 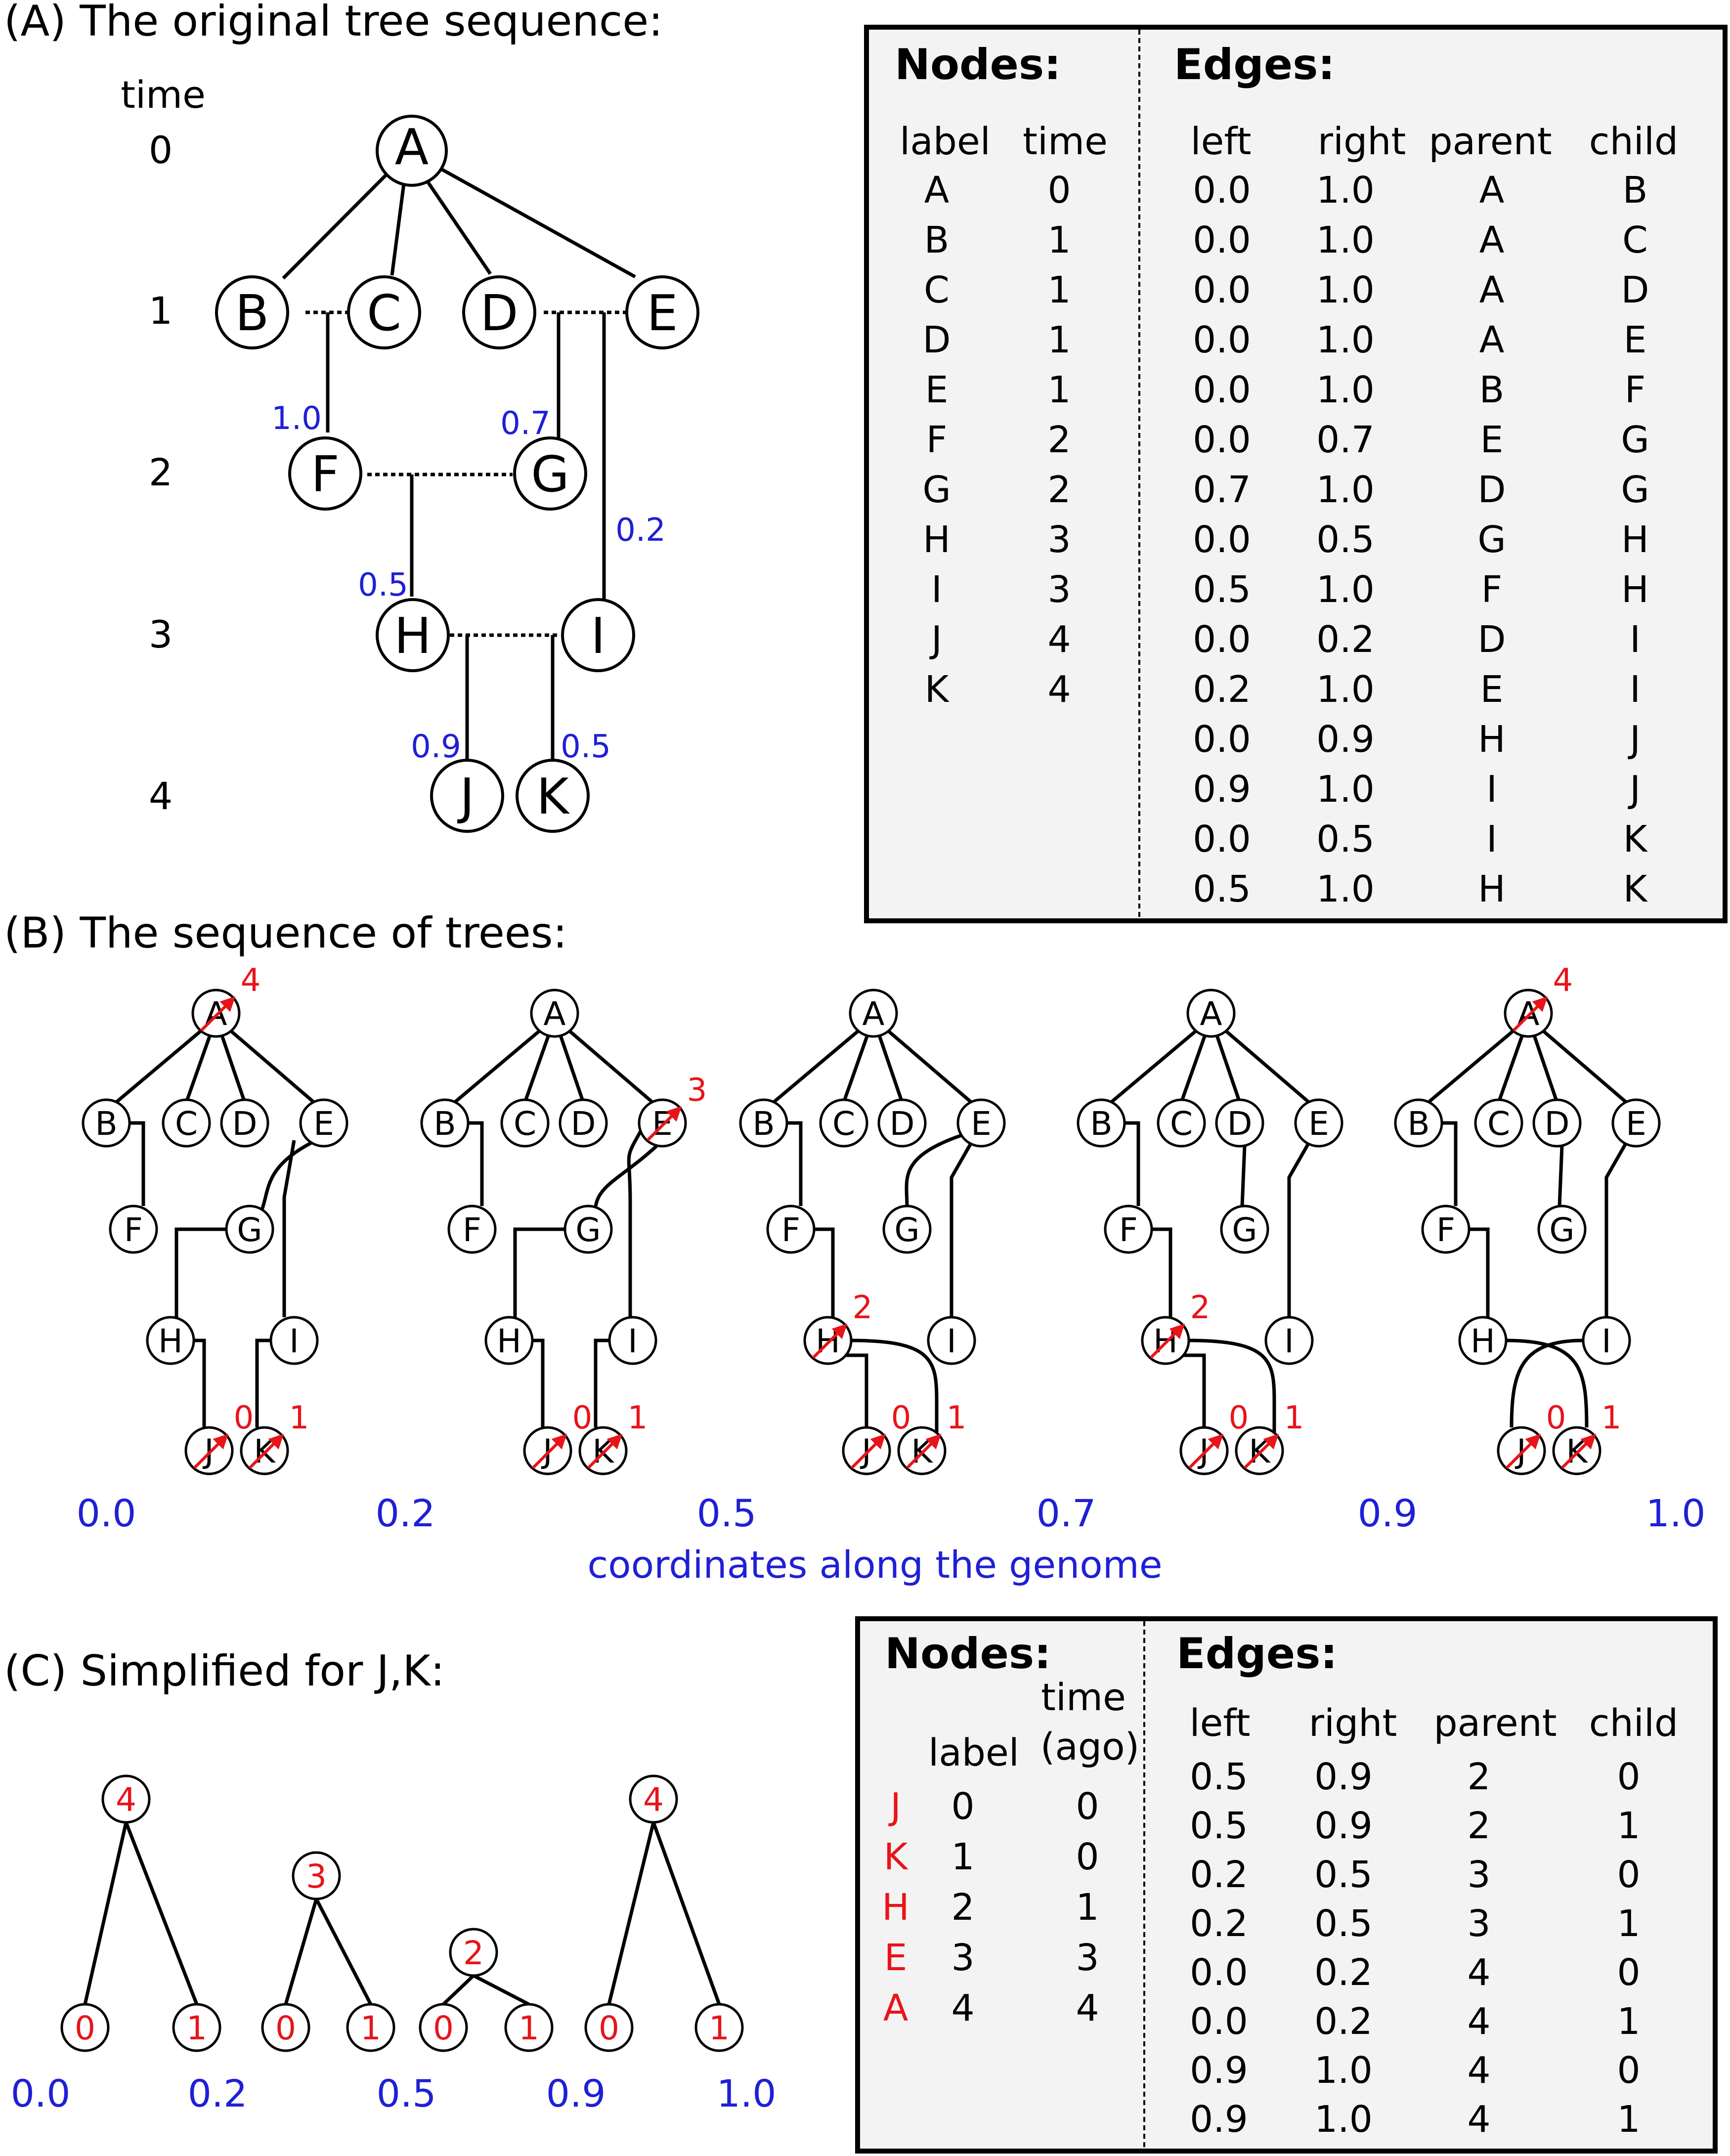 What do you see at coordinates (316, 1876) in the screenshot?
I see `tree-node-label: 3` at bounding box center [316, 1876].